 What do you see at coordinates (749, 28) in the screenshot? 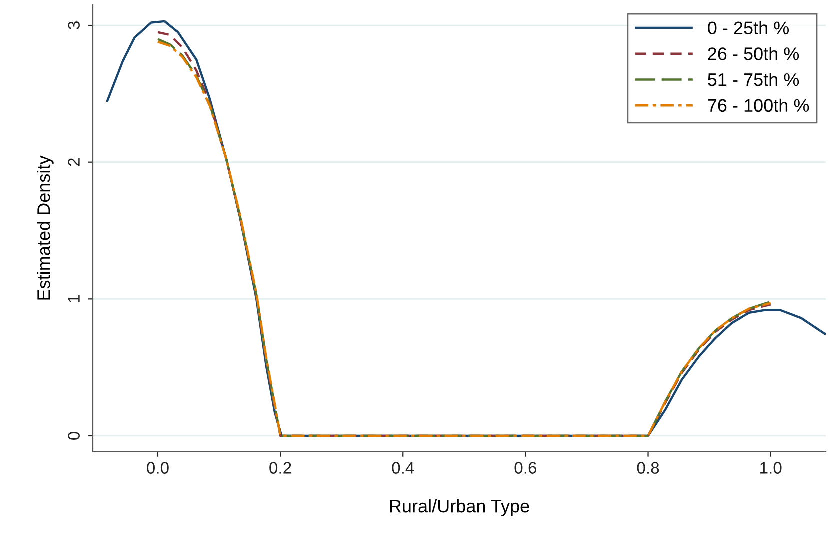
I see `legend-label: 0 - 25th %` at bounding box center [749, 28].